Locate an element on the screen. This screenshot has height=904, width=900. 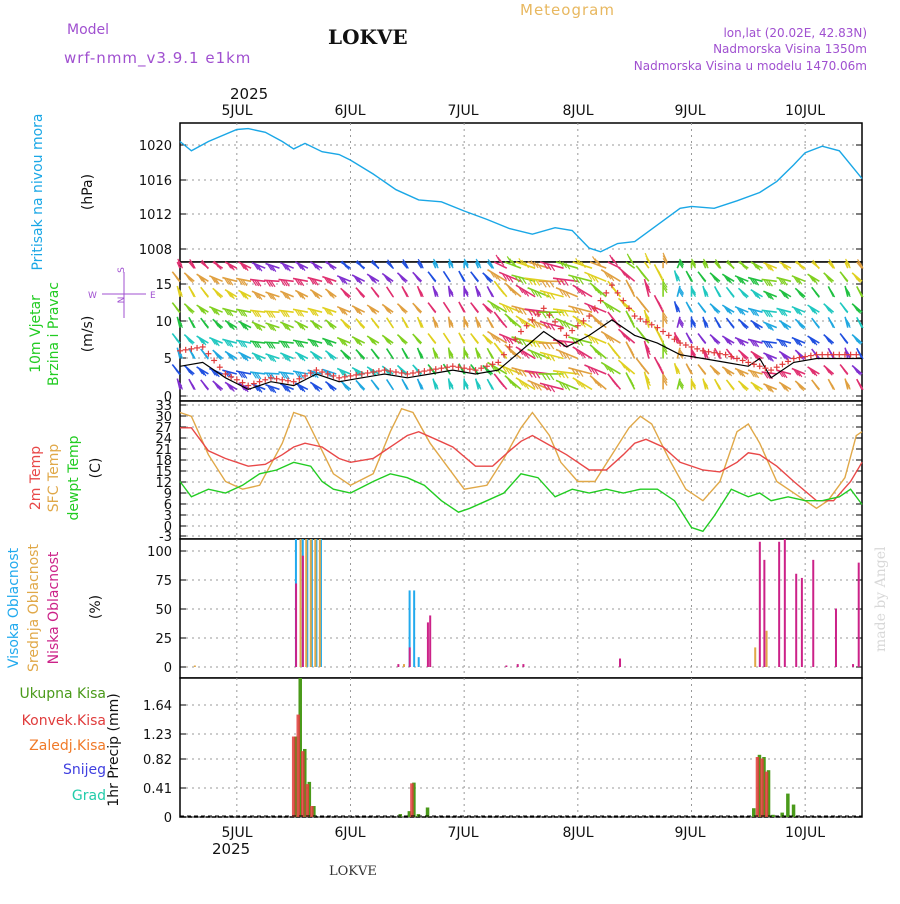
year-label-bottom: 2025 is located at coordinates (231, 849).